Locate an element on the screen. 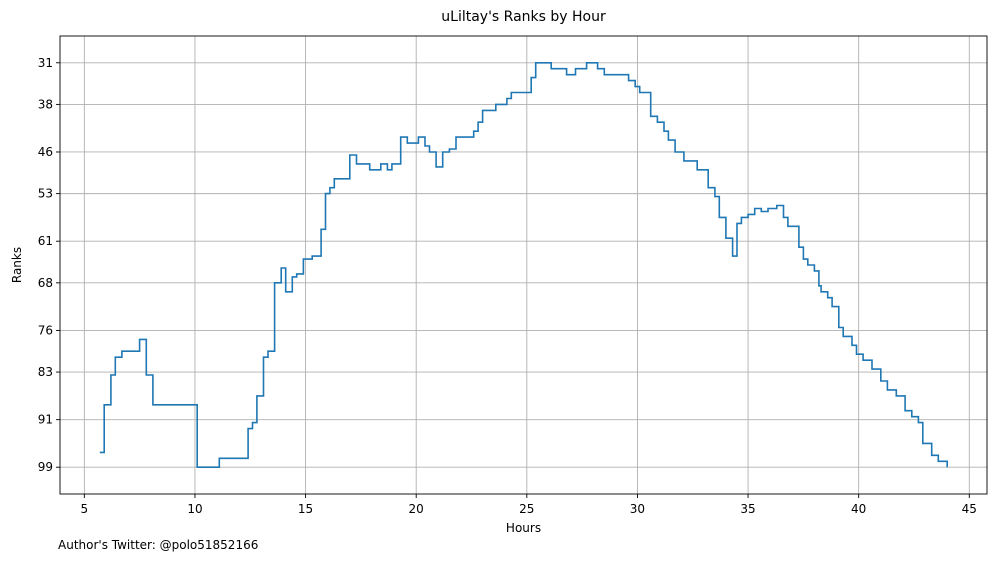 This screenshot has width=997, height=562. x-tick-label: 35 is located at coordinates (747, 509).